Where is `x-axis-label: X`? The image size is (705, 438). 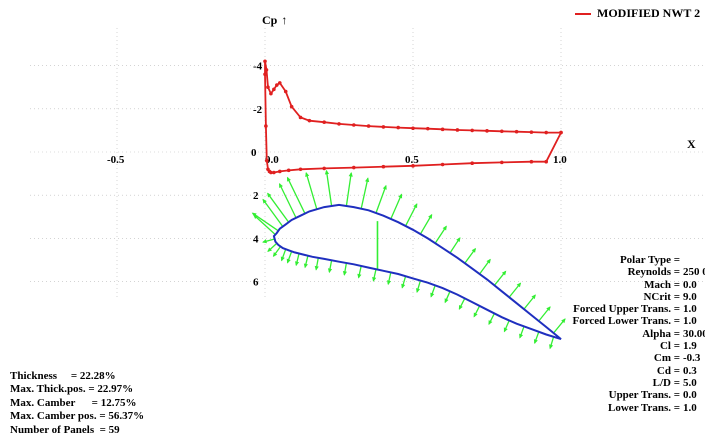
x-axis-label: X is located at coordinates (691, 144).